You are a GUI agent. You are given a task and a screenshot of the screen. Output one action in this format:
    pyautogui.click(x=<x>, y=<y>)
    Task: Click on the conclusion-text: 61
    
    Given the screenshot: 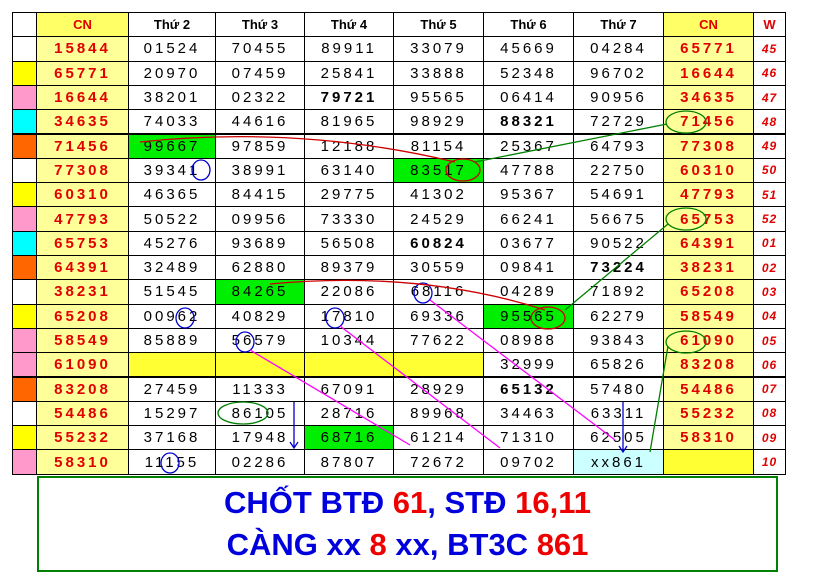 What is the action you would take?
    pyautogui.click(x=410, y=502)
    